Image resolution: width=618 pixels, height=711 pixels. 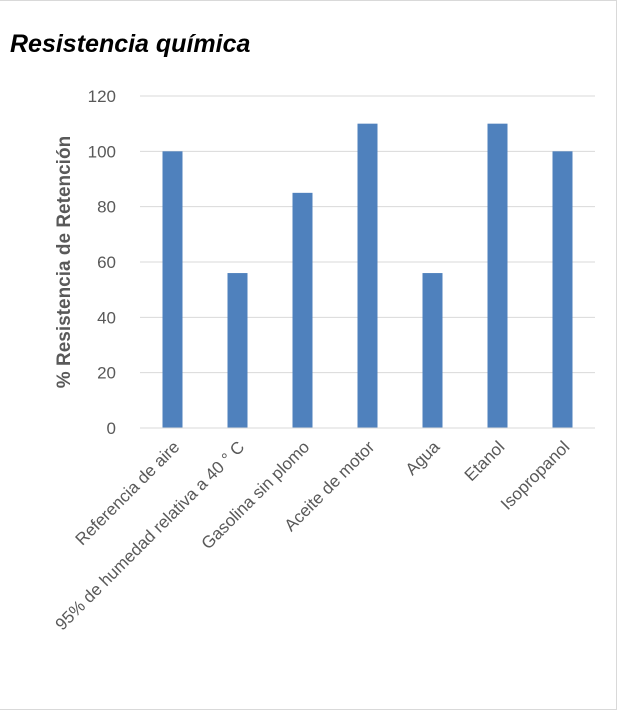 I want to click on y-tick-label: 0, so click(x=111, y=428).